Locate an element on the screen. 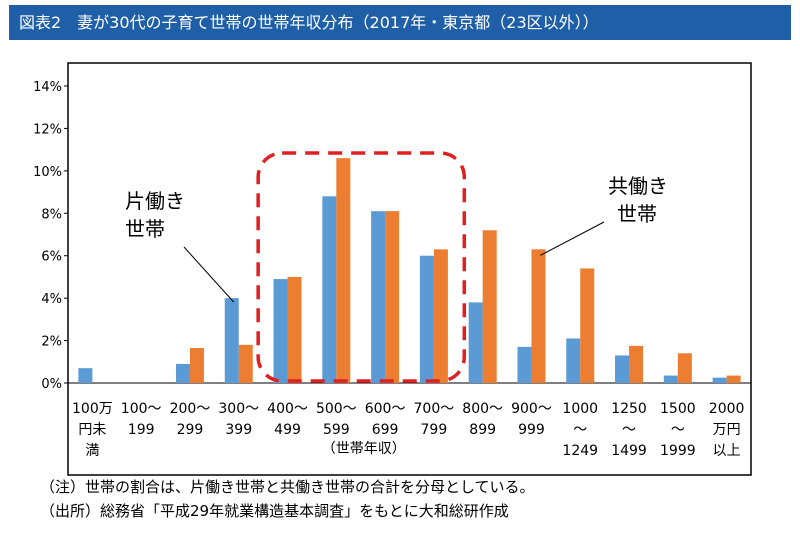 This screenshot has width=800, height=539. x-tick-label: 200～ 299 is located at coordinates (190, 419).